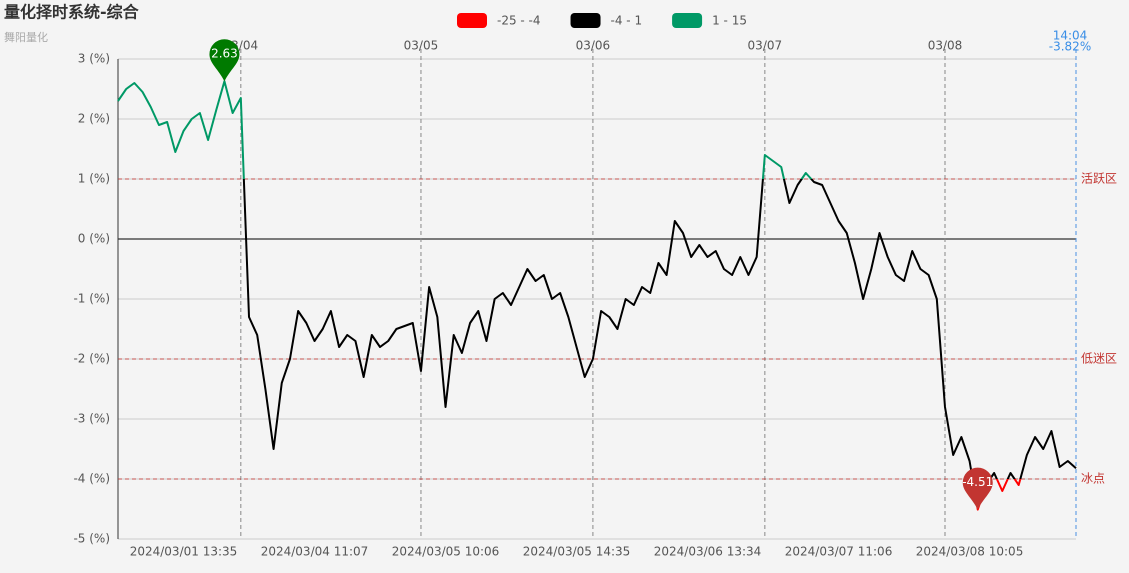 This screenshot has width=1129, height=573. Describe the element at coordinates (519, 21) in the screenshot. I see `legend-label: -25 - -4` at that location.